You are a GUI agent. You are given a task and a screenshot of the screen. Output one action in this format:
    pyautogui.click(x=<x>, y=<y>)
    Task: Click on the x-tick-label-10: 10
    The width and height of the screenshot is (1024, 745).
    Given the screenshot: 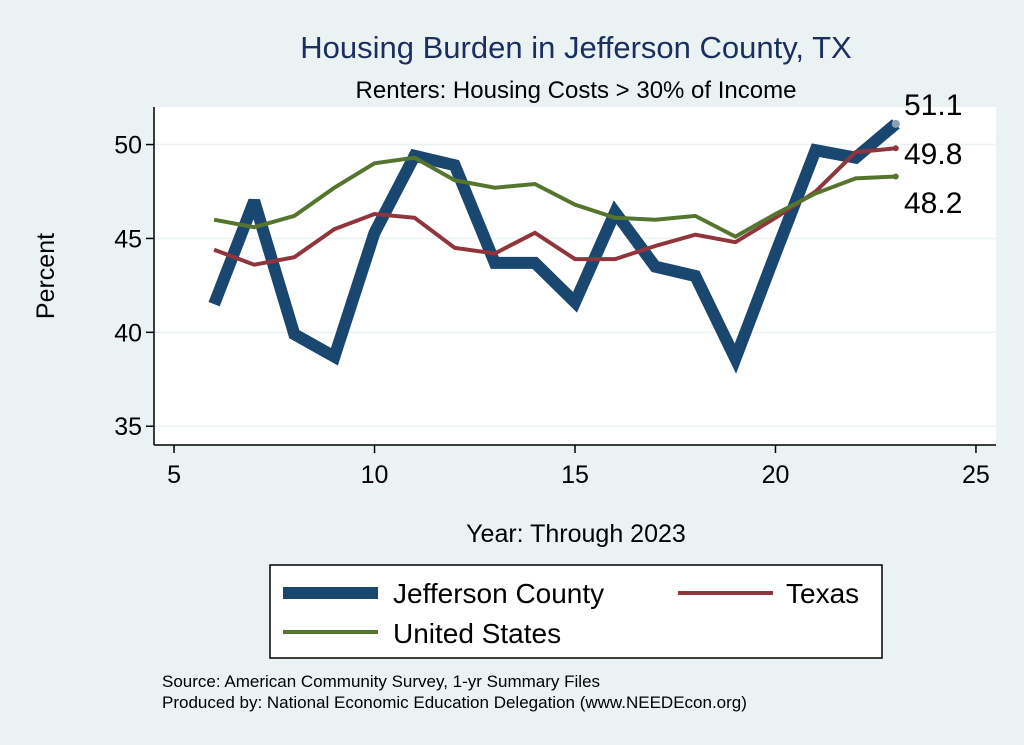 What is the action you would take?
    pyautogui.click(x=375, y=475)
    